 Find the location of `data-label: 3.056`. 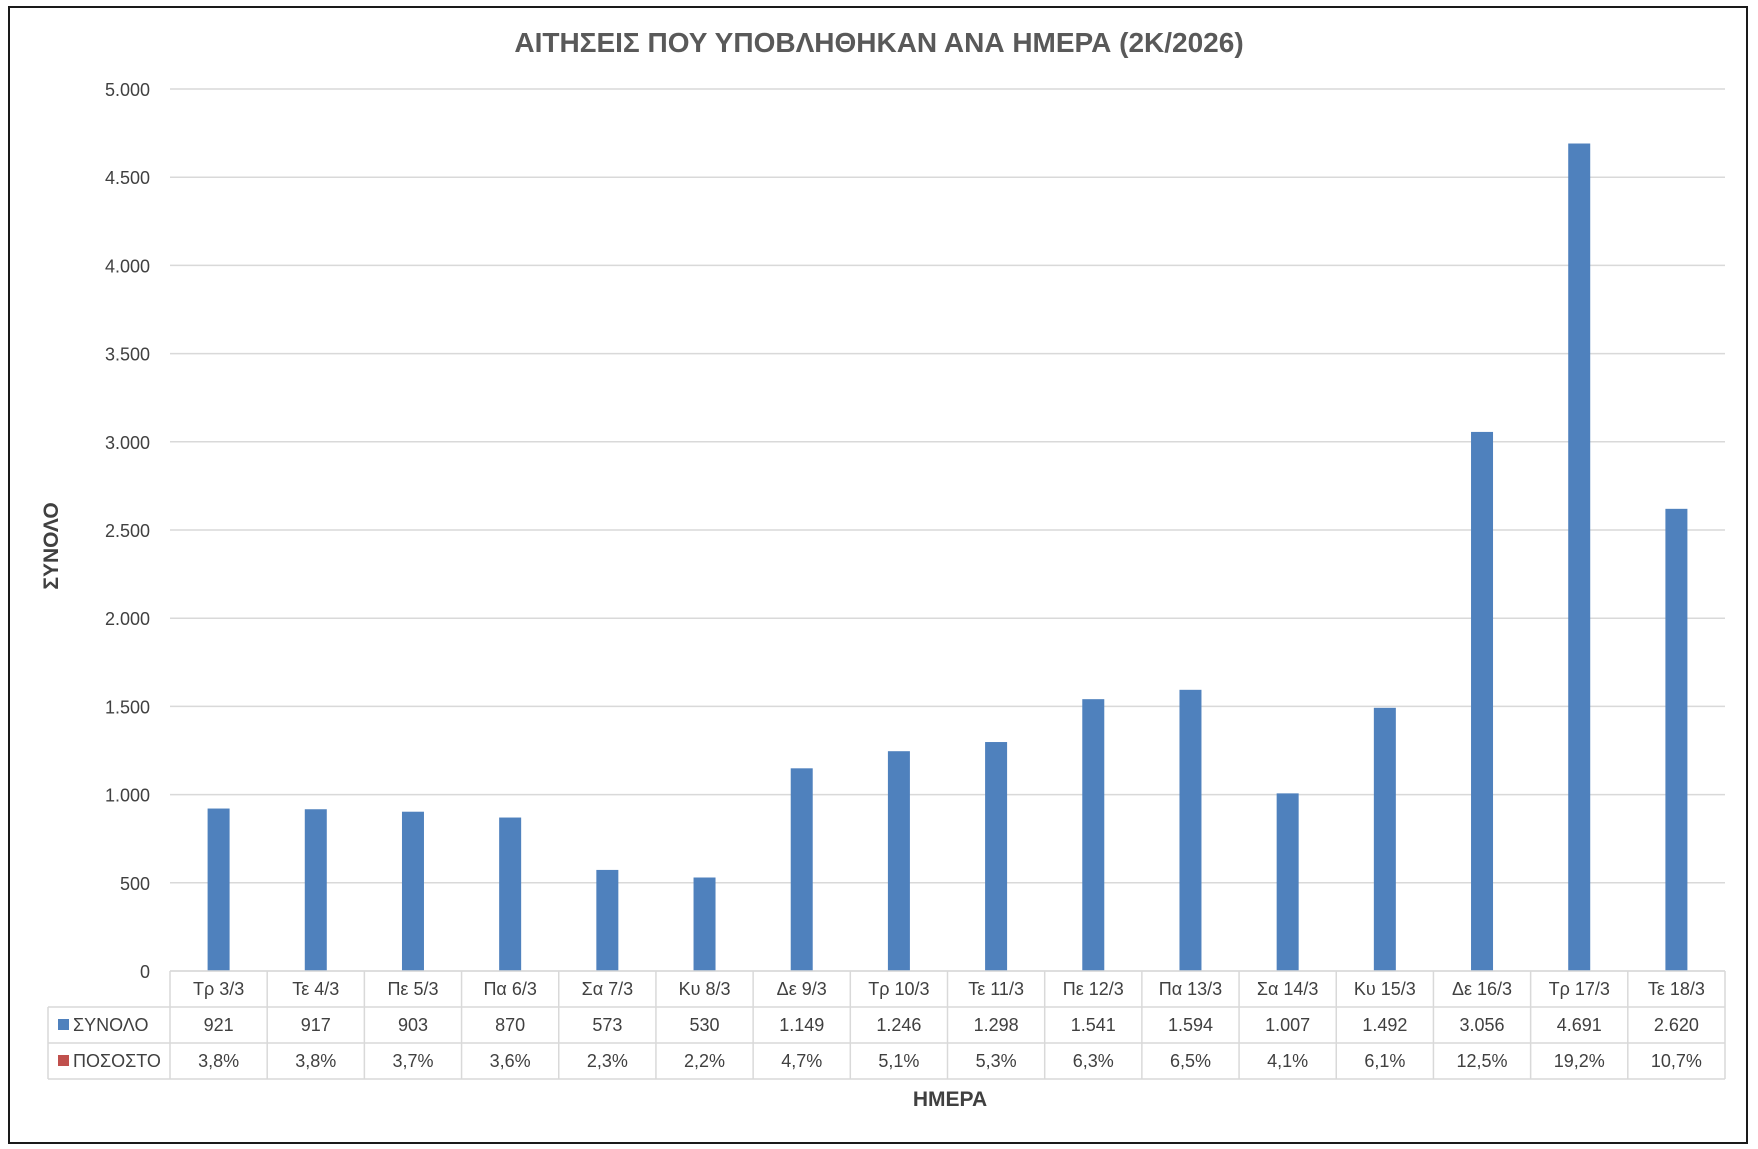

data-label: 3.056 is located at coordinates (1482, 1025).